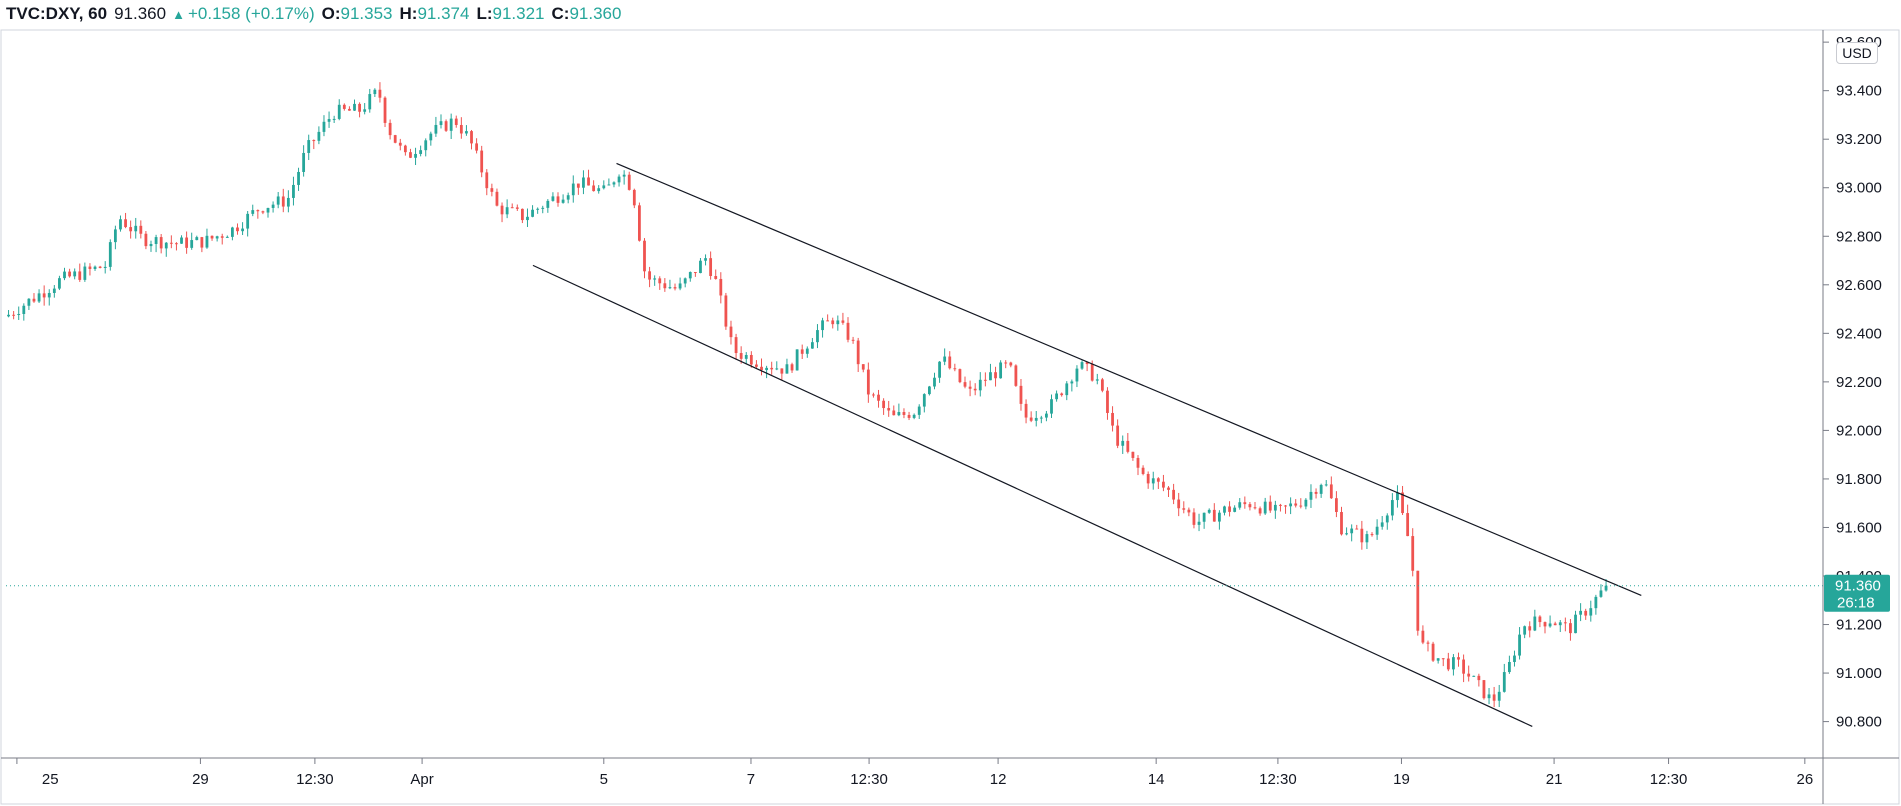 The image size is (1901, 806). I want to click on y-tick-label: 92.000, so click(1859, 430).